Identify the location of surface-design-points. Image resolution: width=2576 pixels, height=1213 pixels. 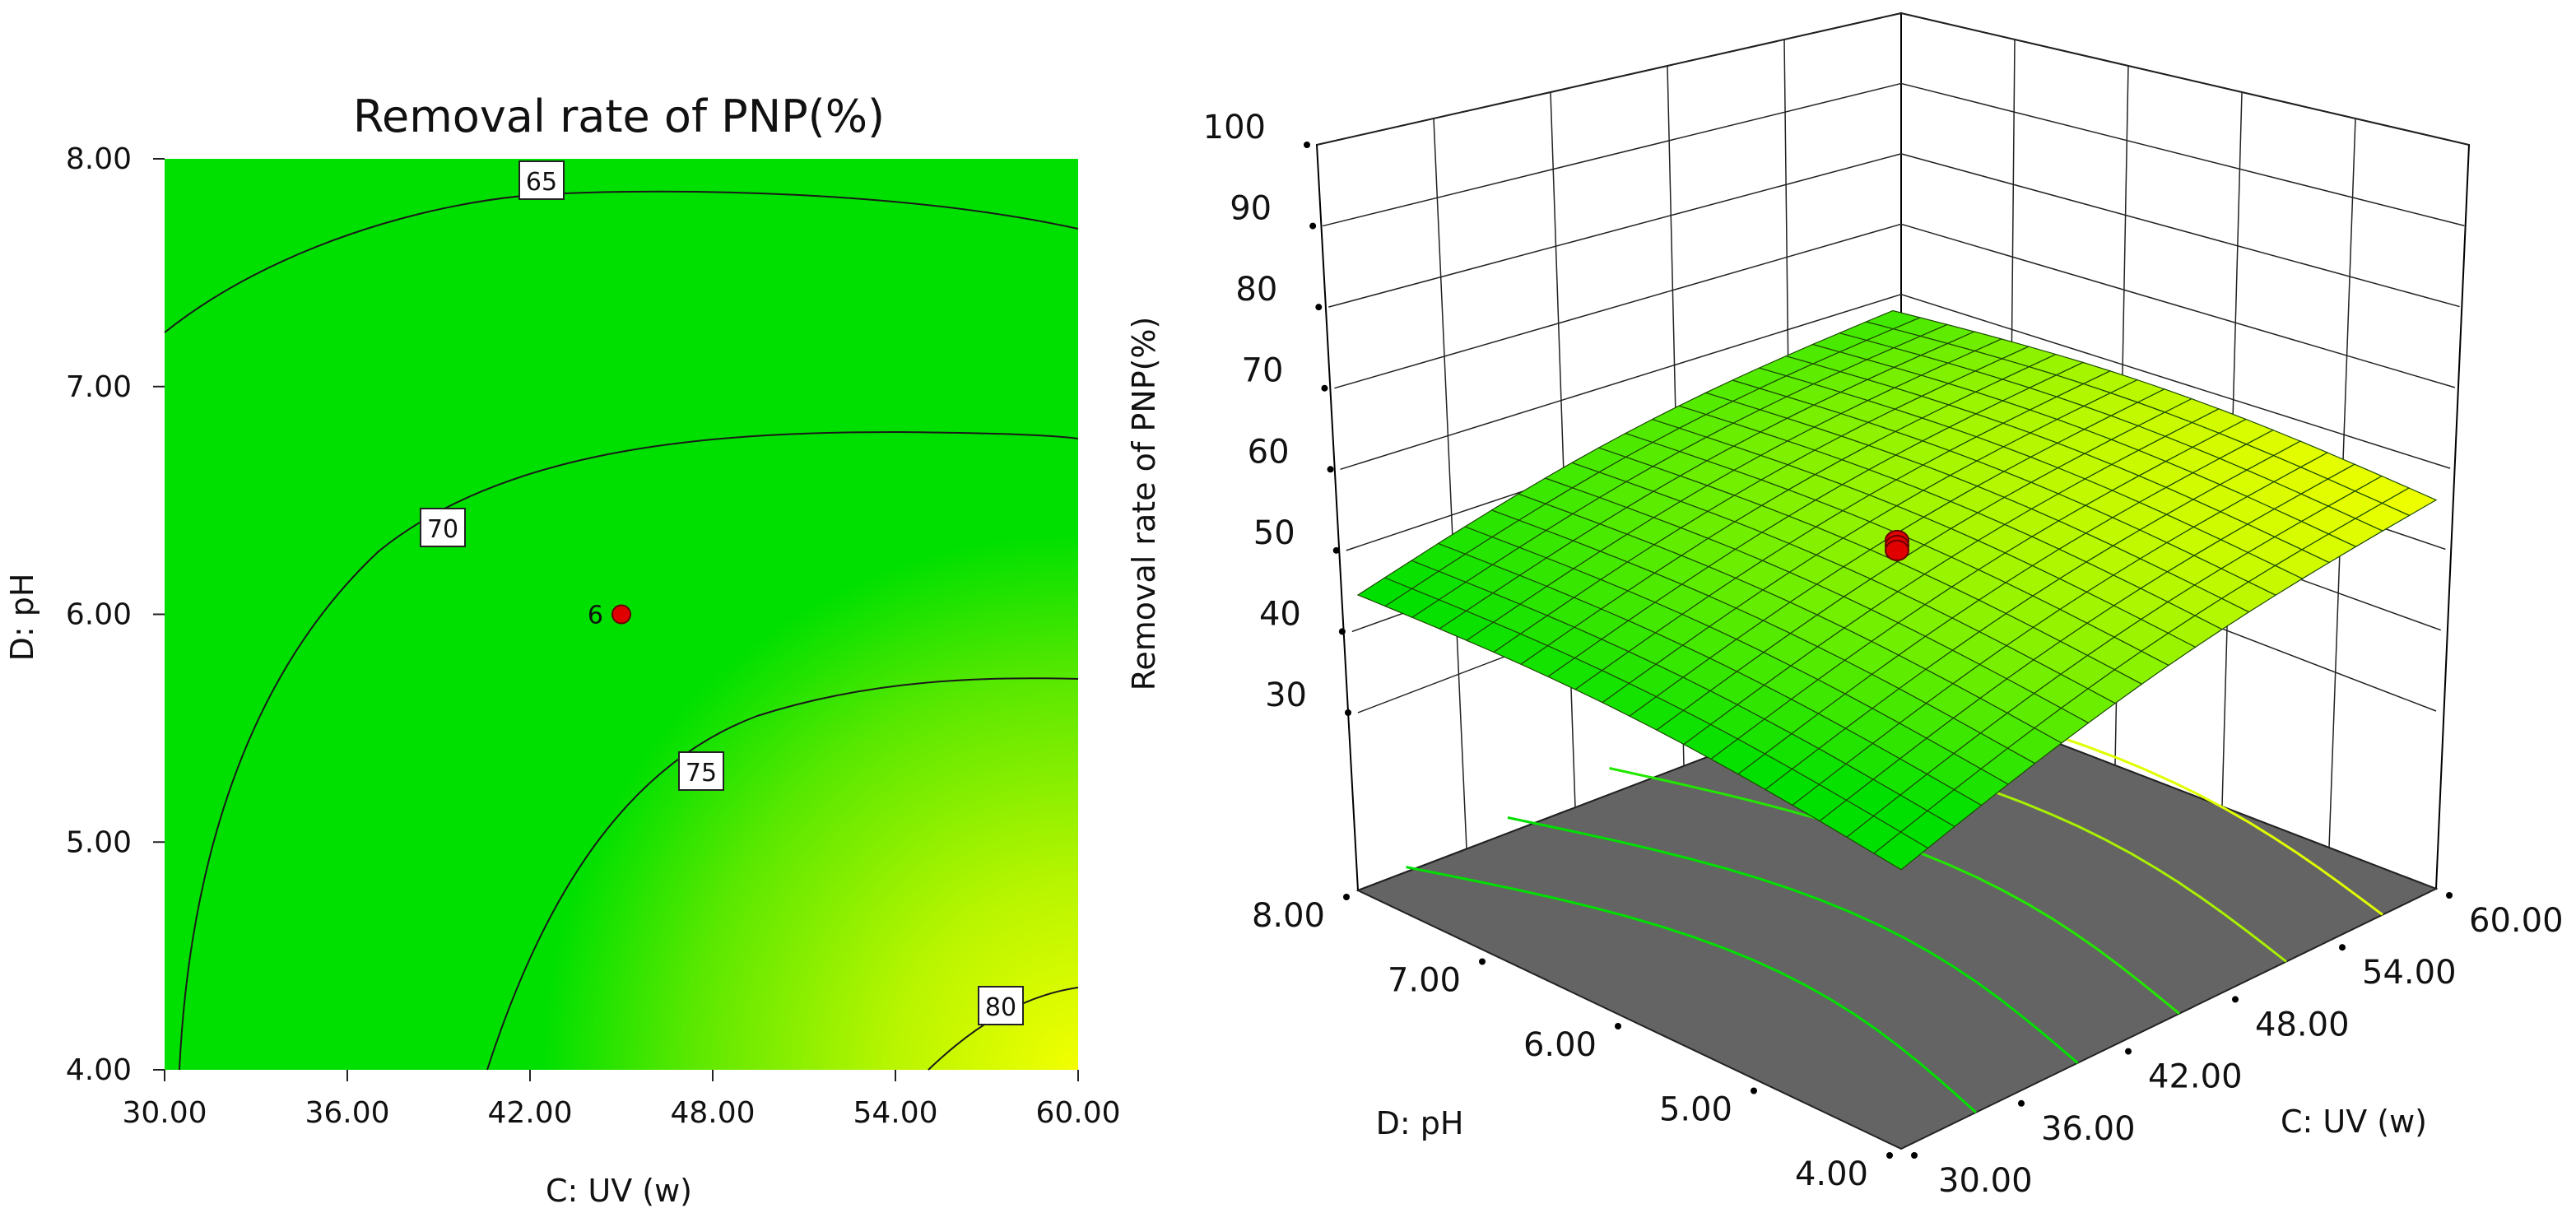
(1897, 545).